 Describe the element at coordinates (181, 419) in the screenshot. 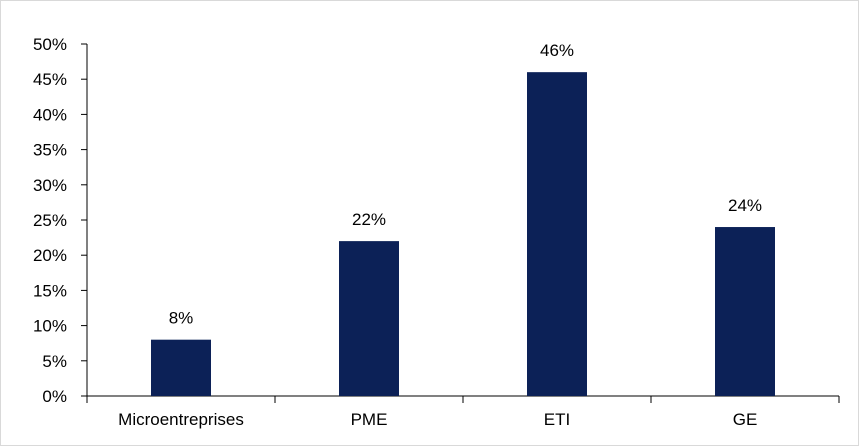

I see `category-label-microentreprises: Microentreprises` at that location.